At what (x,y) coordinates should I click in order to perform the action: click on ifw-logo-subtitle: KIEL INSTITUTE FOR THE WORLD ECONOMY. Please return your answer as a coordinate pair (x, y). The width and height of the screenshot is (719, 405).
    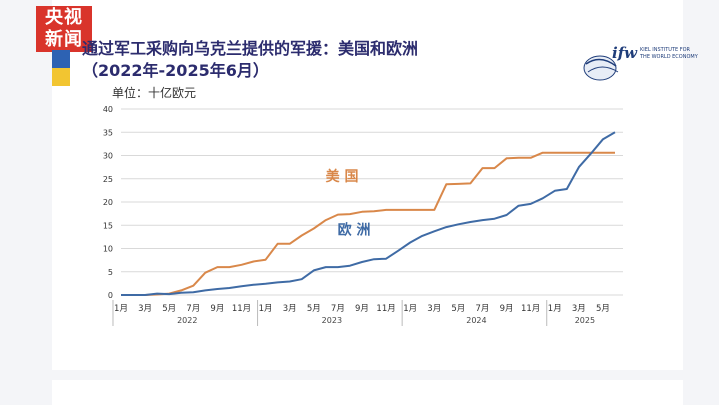
    Looking at the image, I should click on (669, 53).